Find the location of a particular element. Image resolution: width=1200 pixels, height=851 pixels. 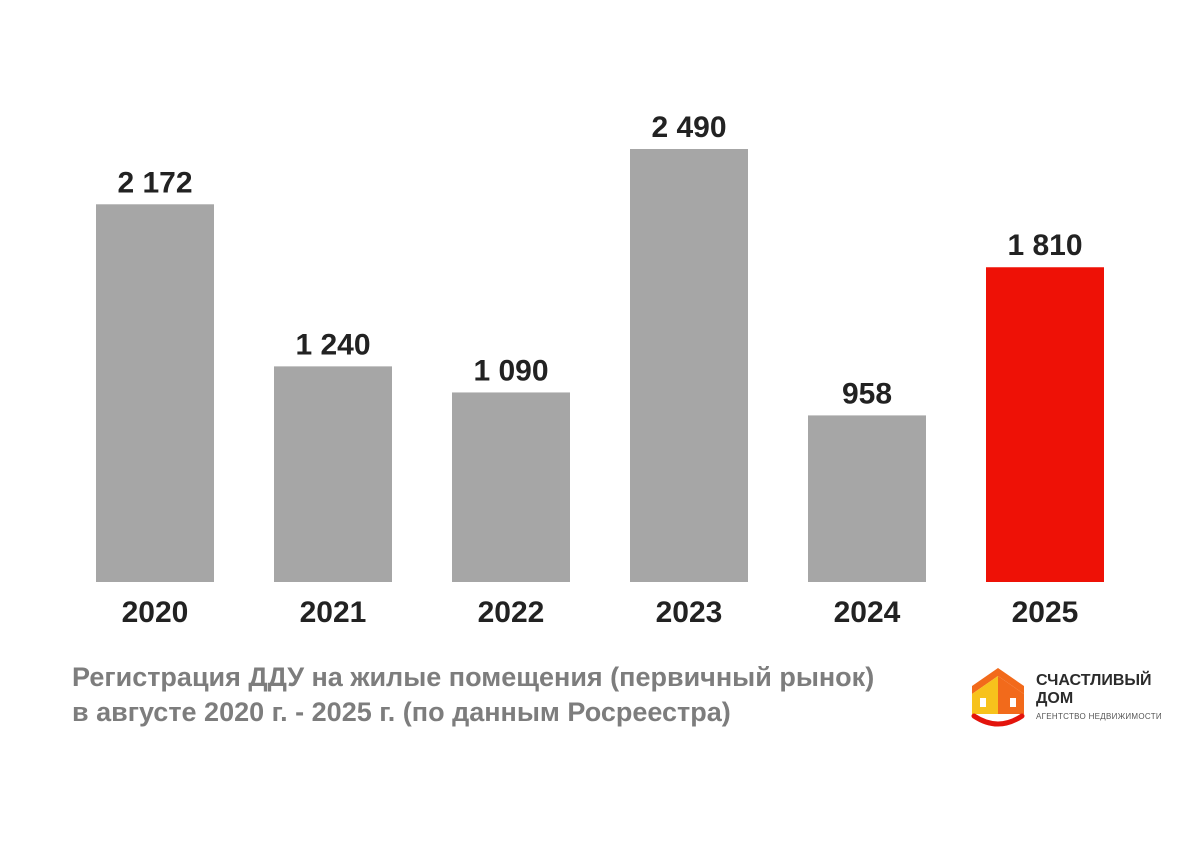

logo-name: СЧАСТЛИВЫЙ ДОМ is located at coordinates (1094, 690).